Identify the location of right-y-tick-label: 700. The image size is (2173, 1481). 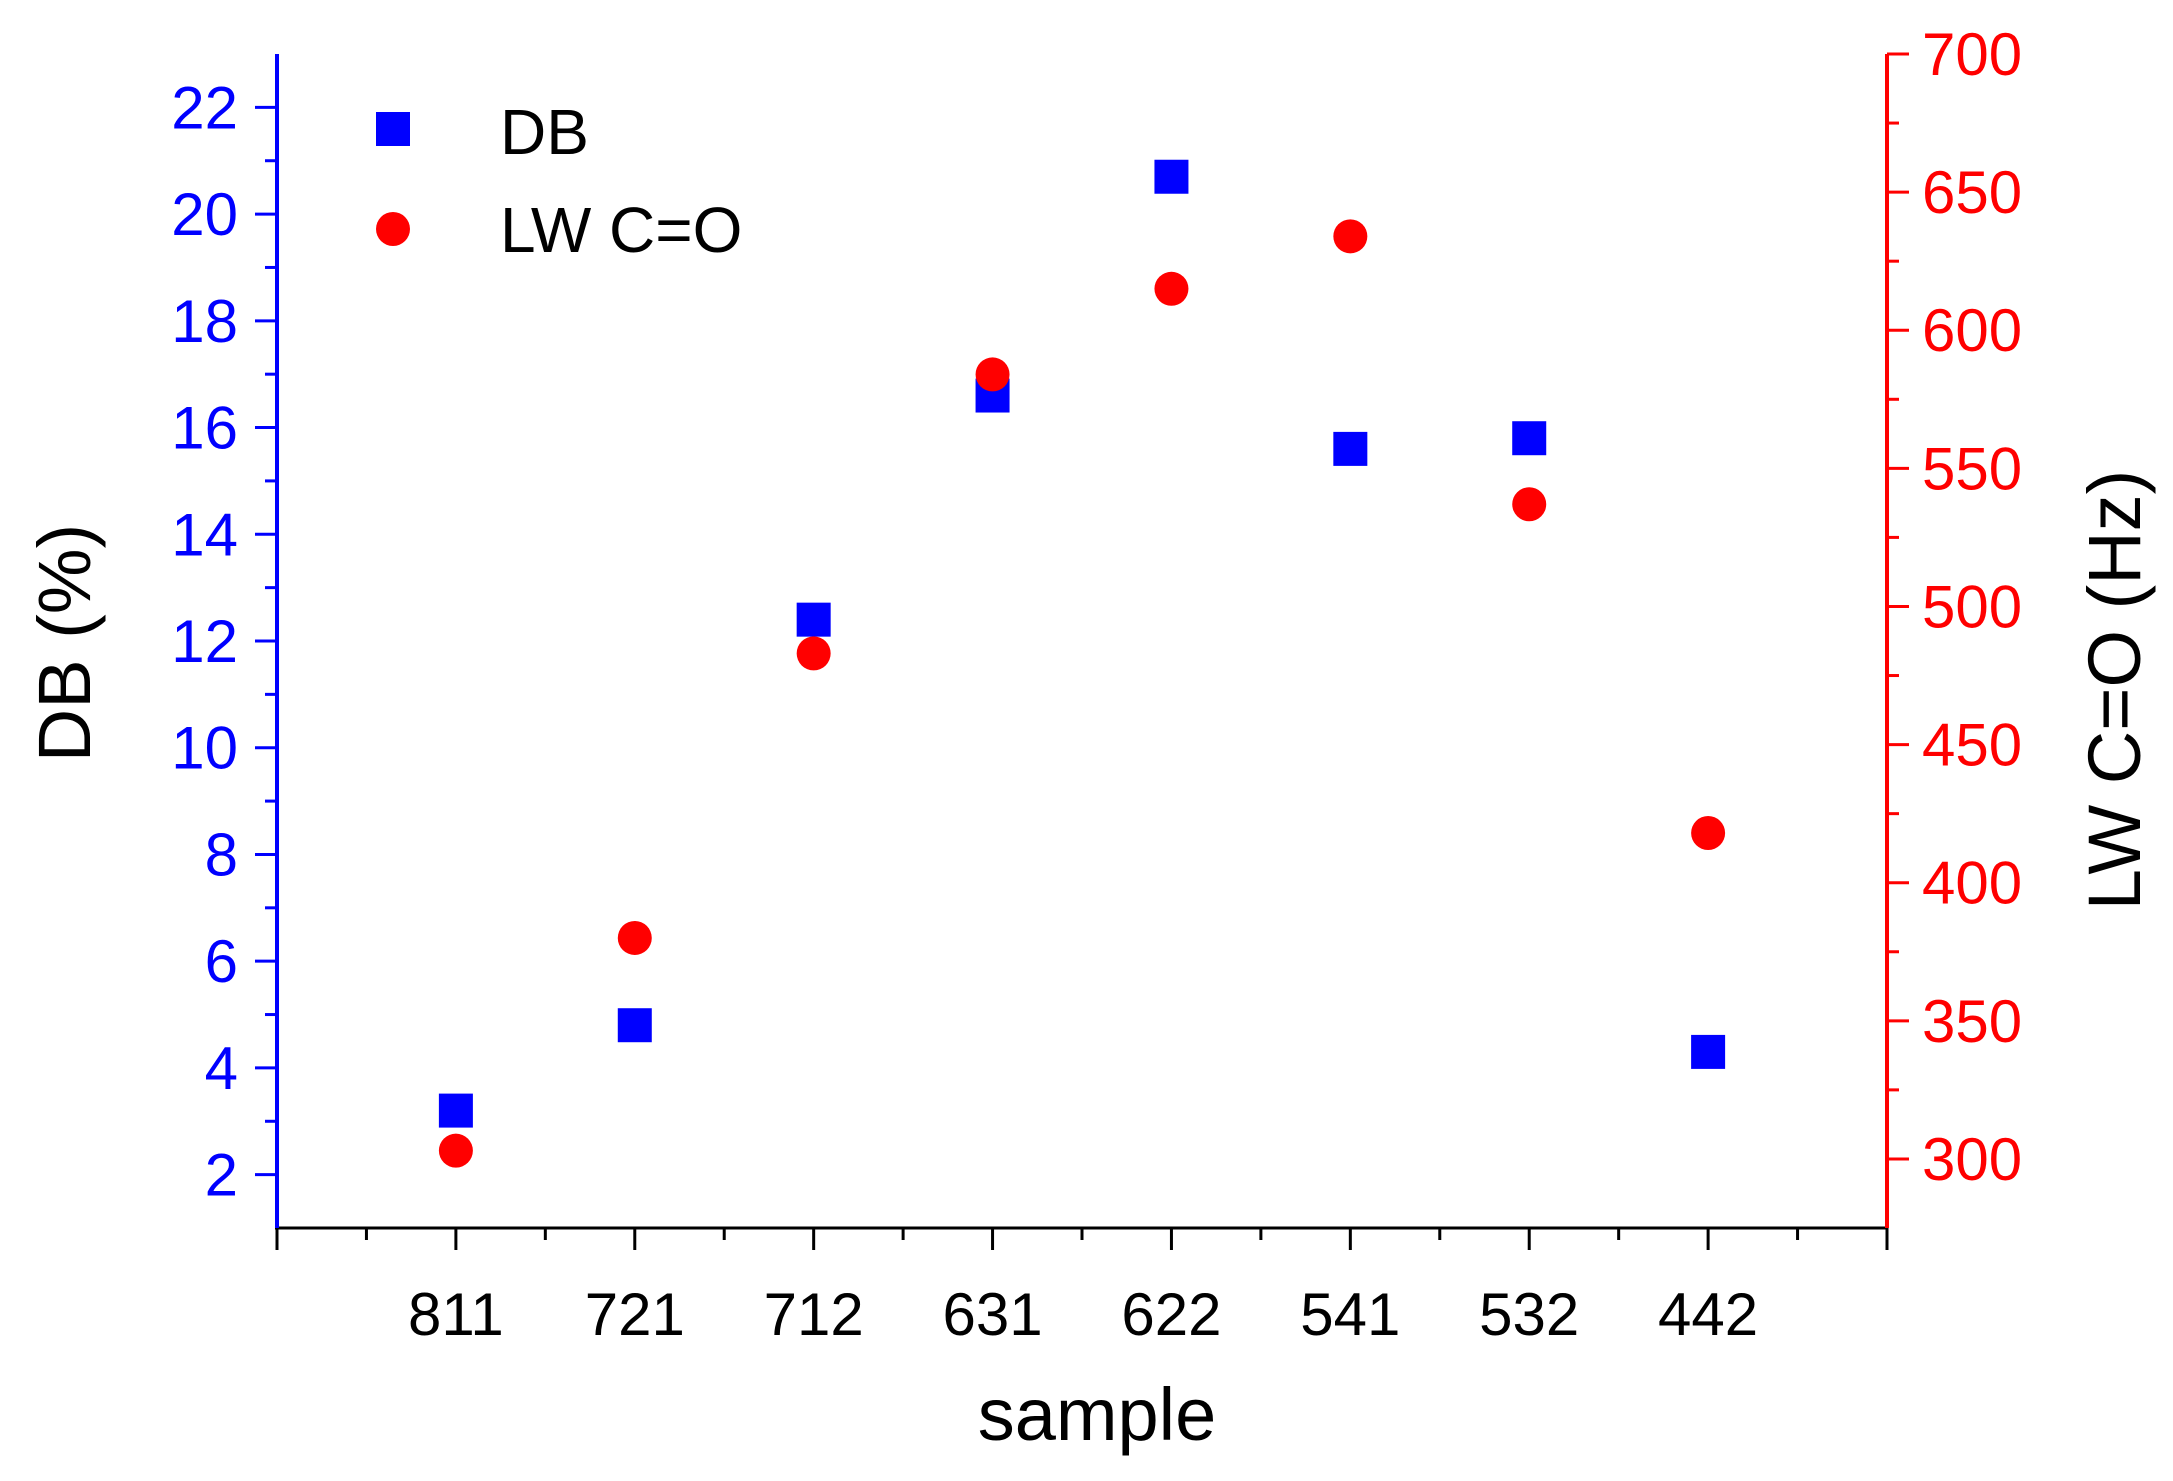
(1972, 54).